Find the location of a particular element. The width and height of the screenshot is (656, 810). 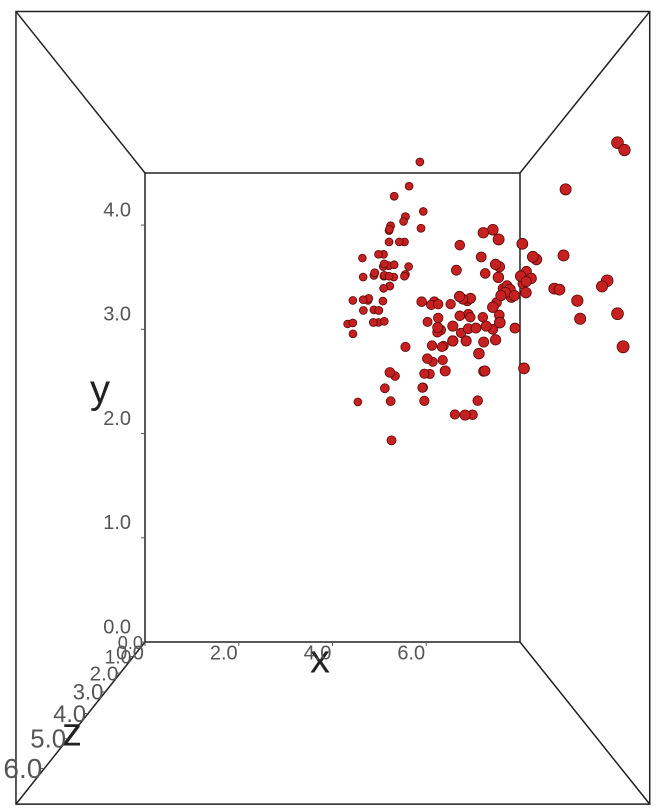

x-tick-label: 4.0 is located at coordinates (318, 653).